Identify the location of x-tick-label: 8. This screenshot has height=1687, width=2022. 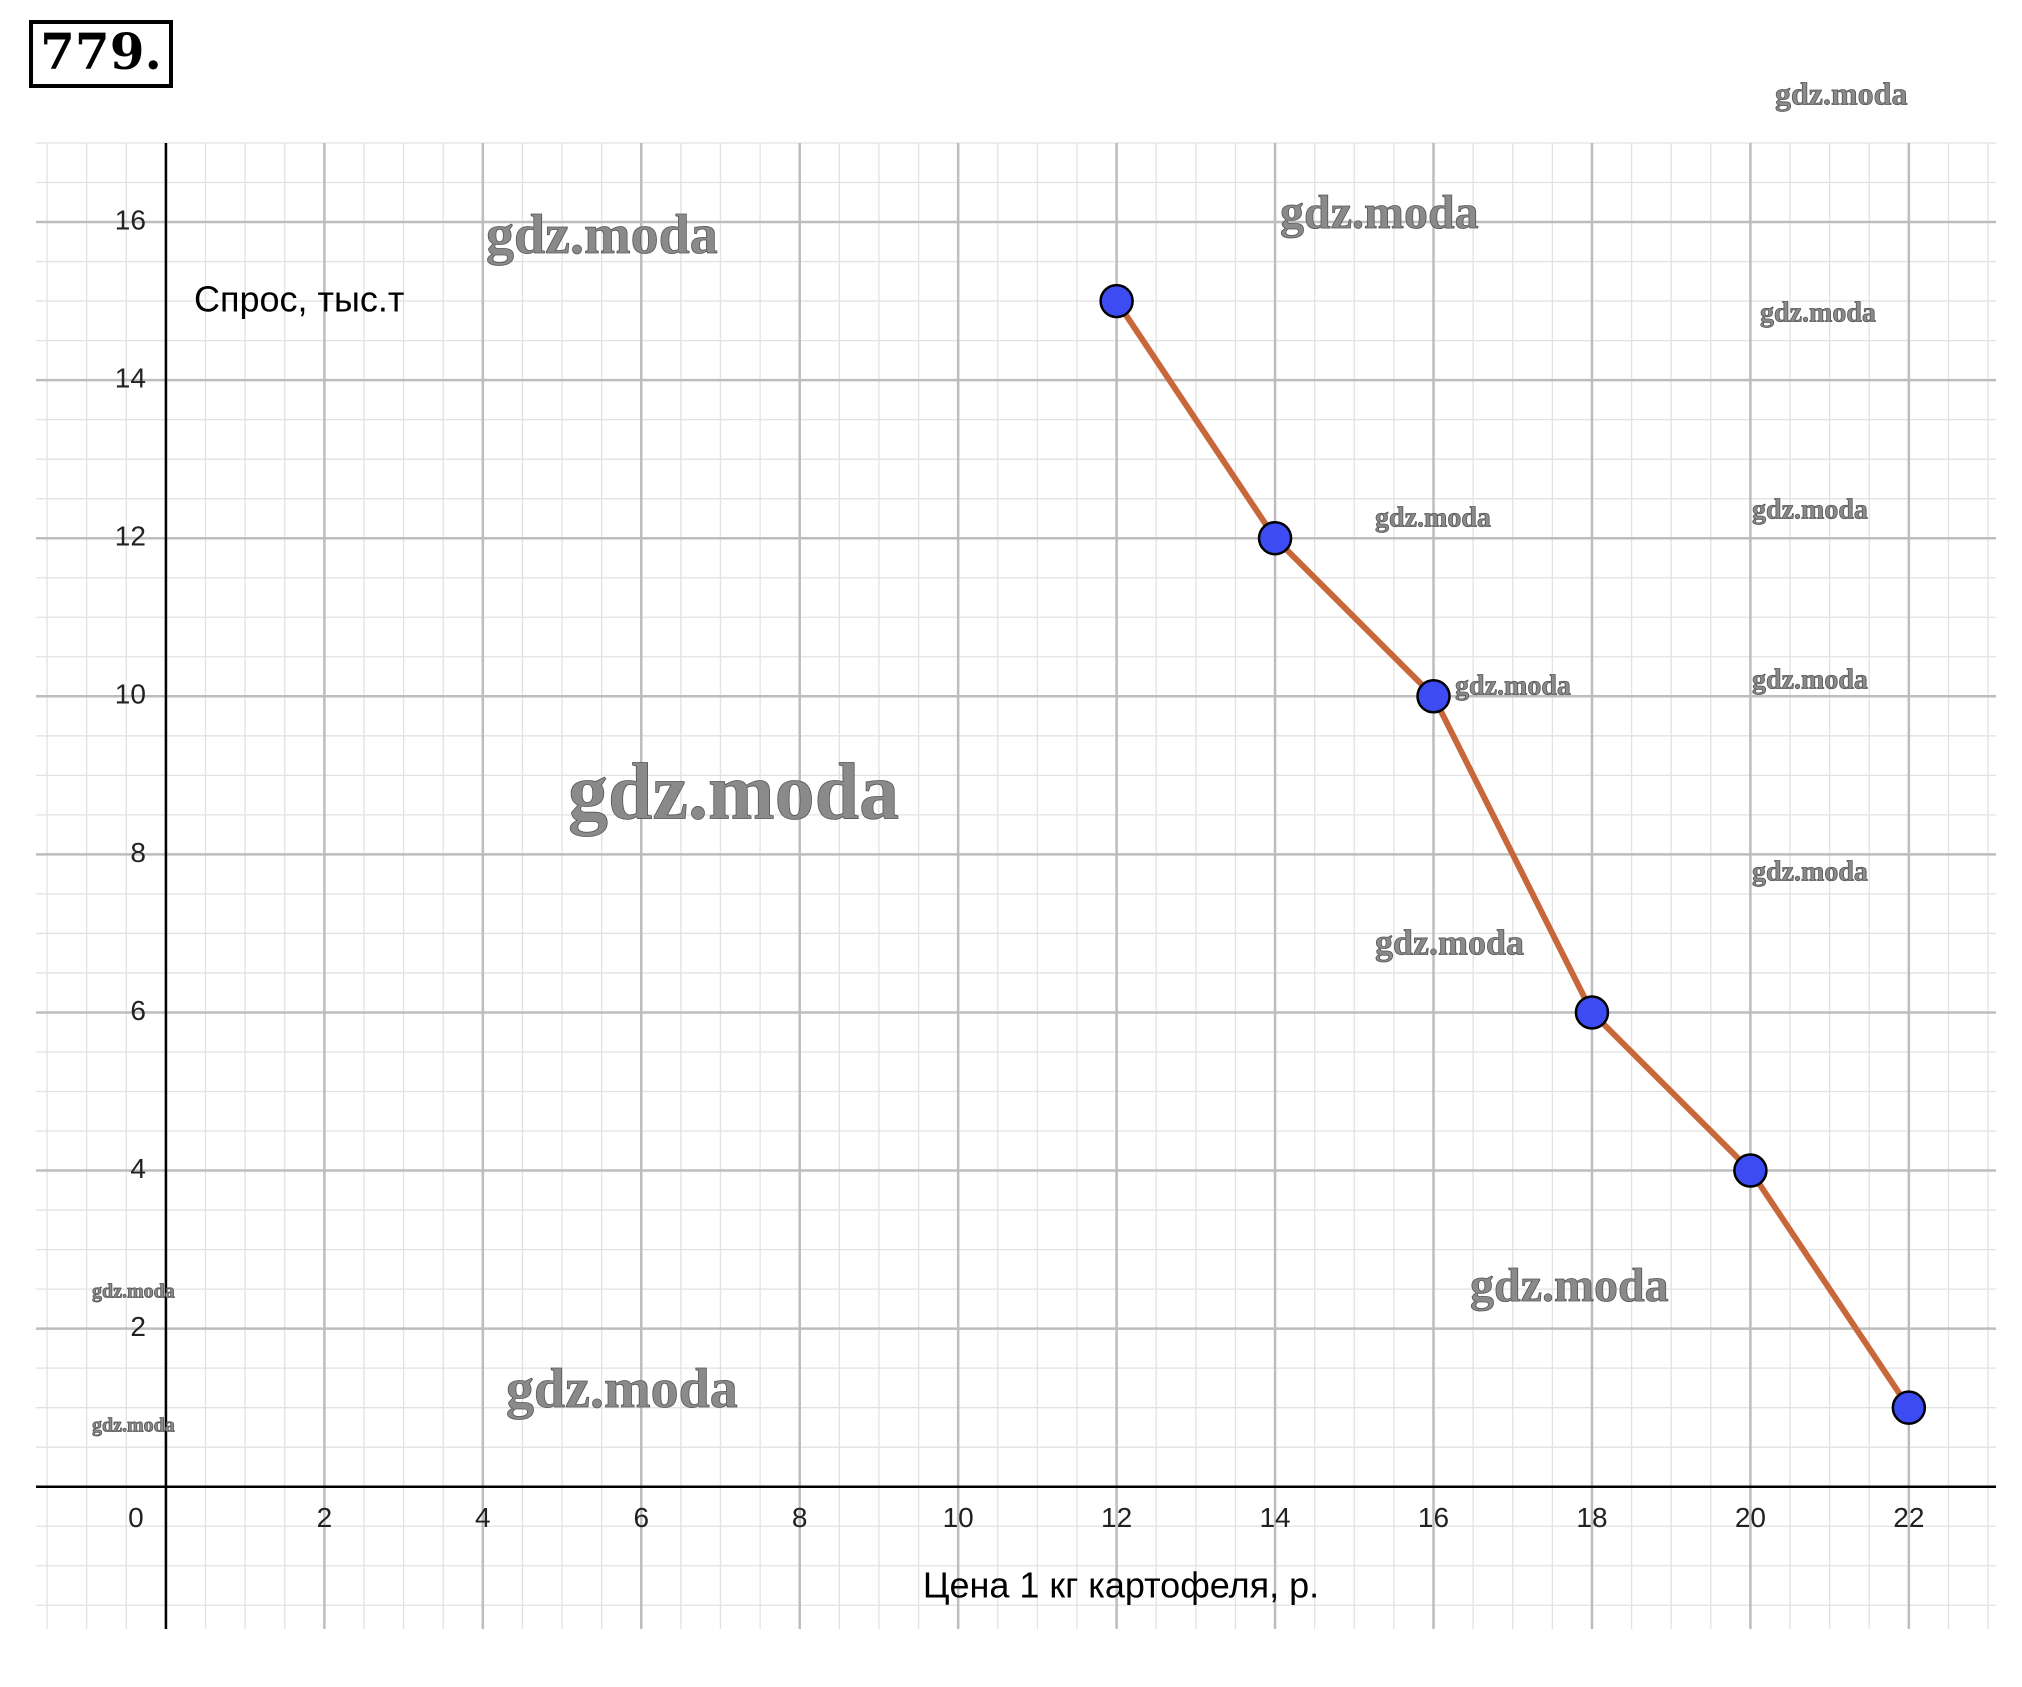
(800, 1517).